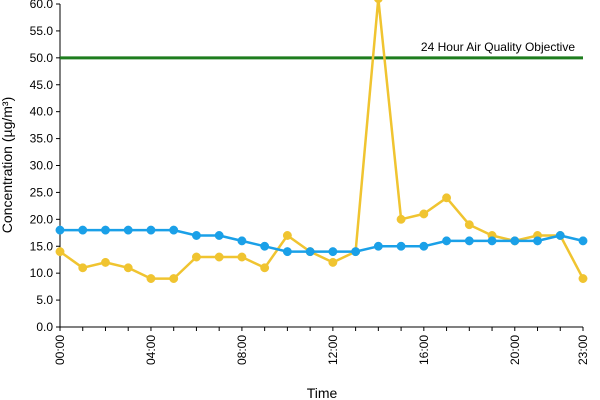 The height and width of the screenshot is (400, 600). I want to click on y-tick-label: 25.0, so click(42, 192).